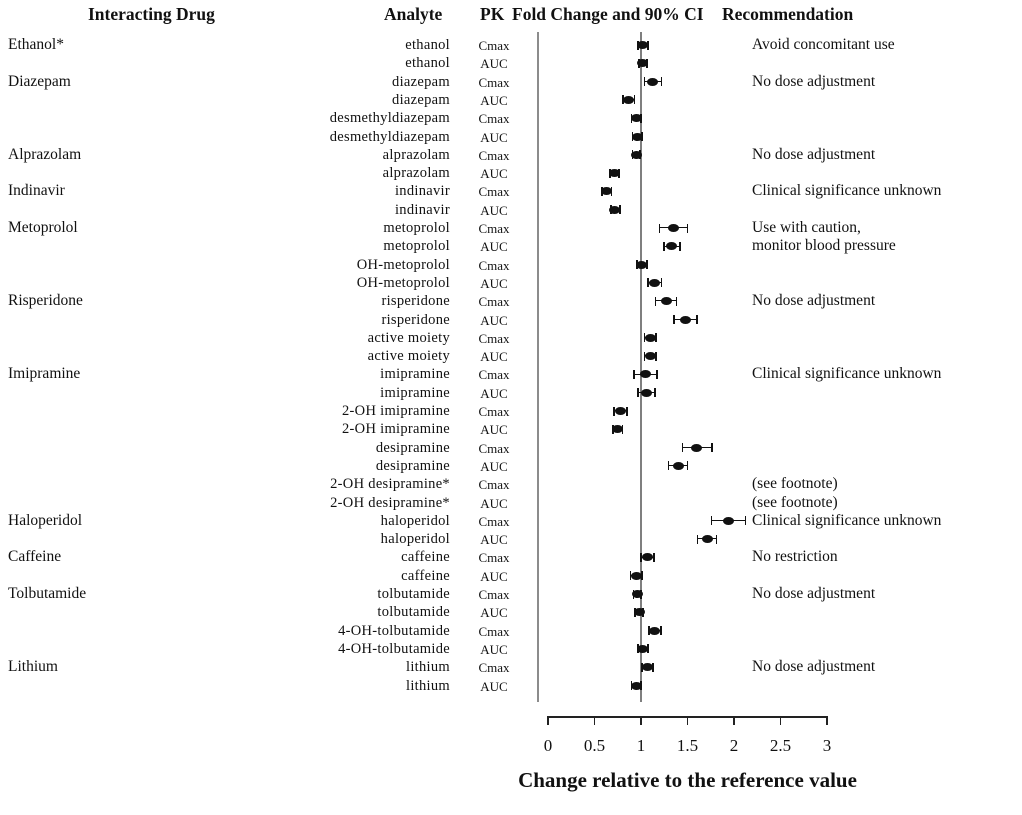  Describe the element at coordinates (795, 484) in the screenshot. I see `recommendation-label: (see footnote)` at that location.